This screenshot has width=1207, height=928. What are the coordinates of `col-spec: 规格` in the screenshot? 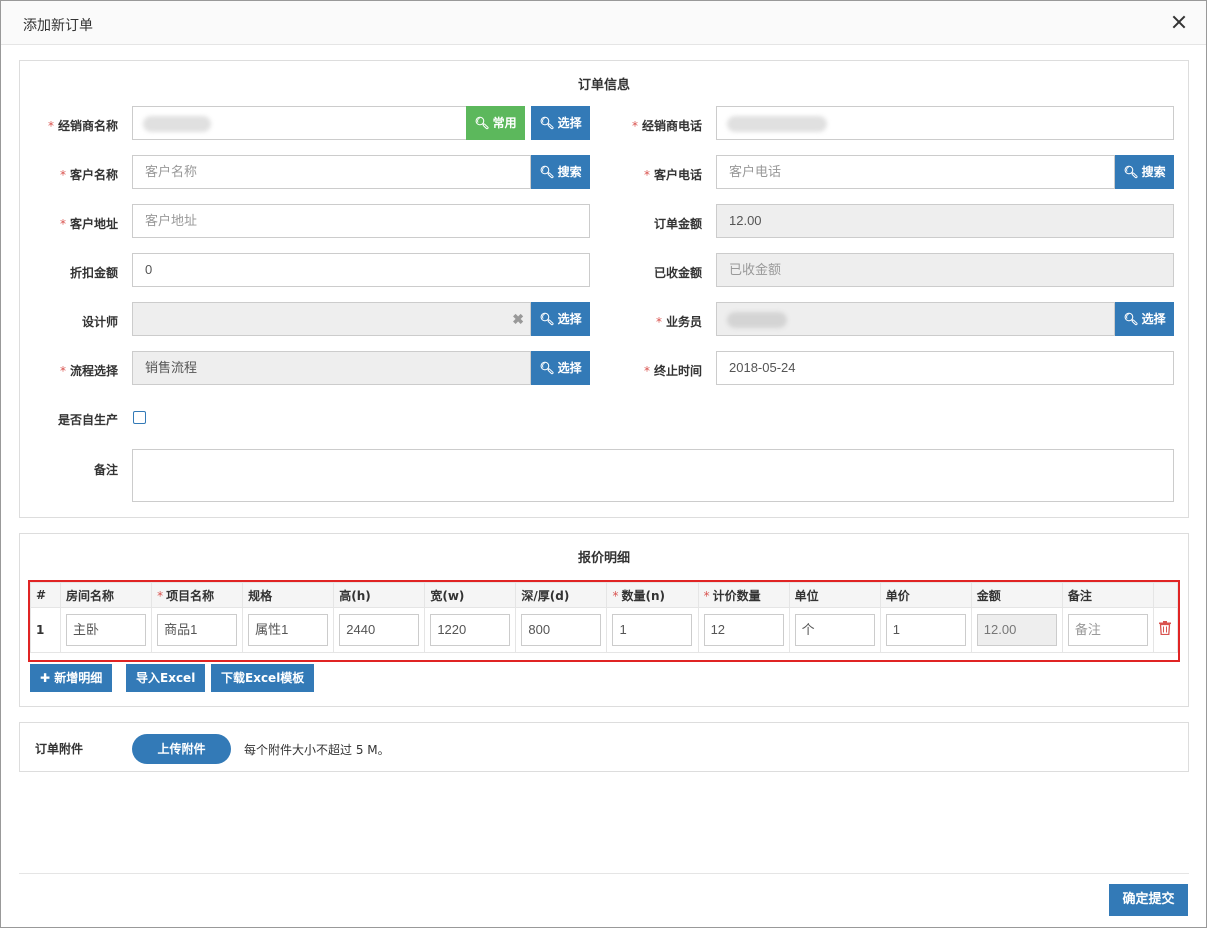 It's located at (288, 595).